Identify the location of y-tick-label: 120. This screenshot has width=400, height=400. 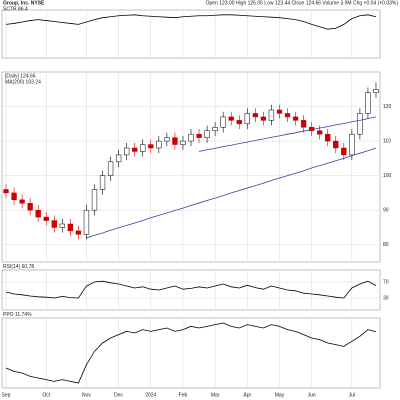
(387, 107).